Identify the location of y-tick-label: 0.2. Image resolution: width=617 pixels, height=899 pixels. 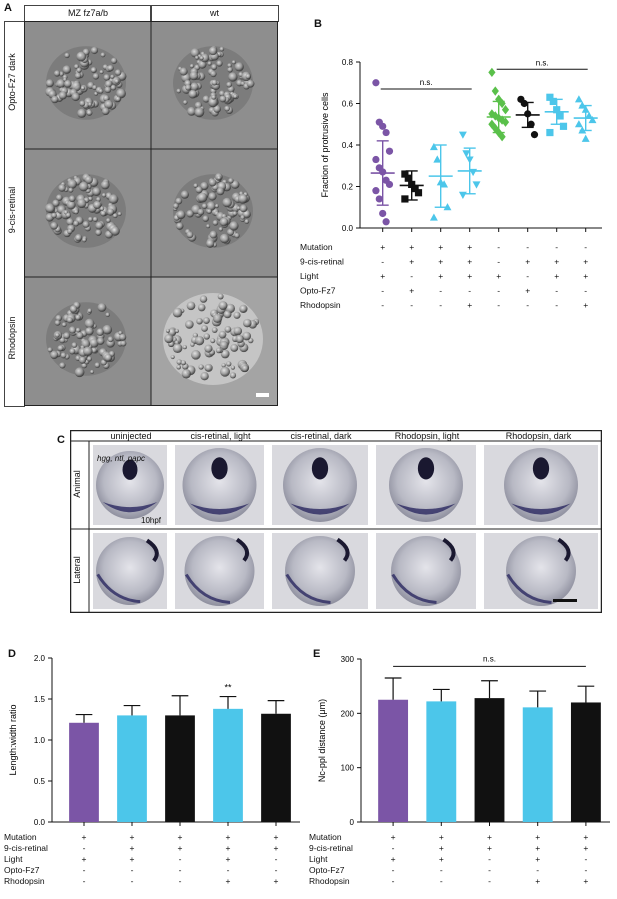
(348, 187).